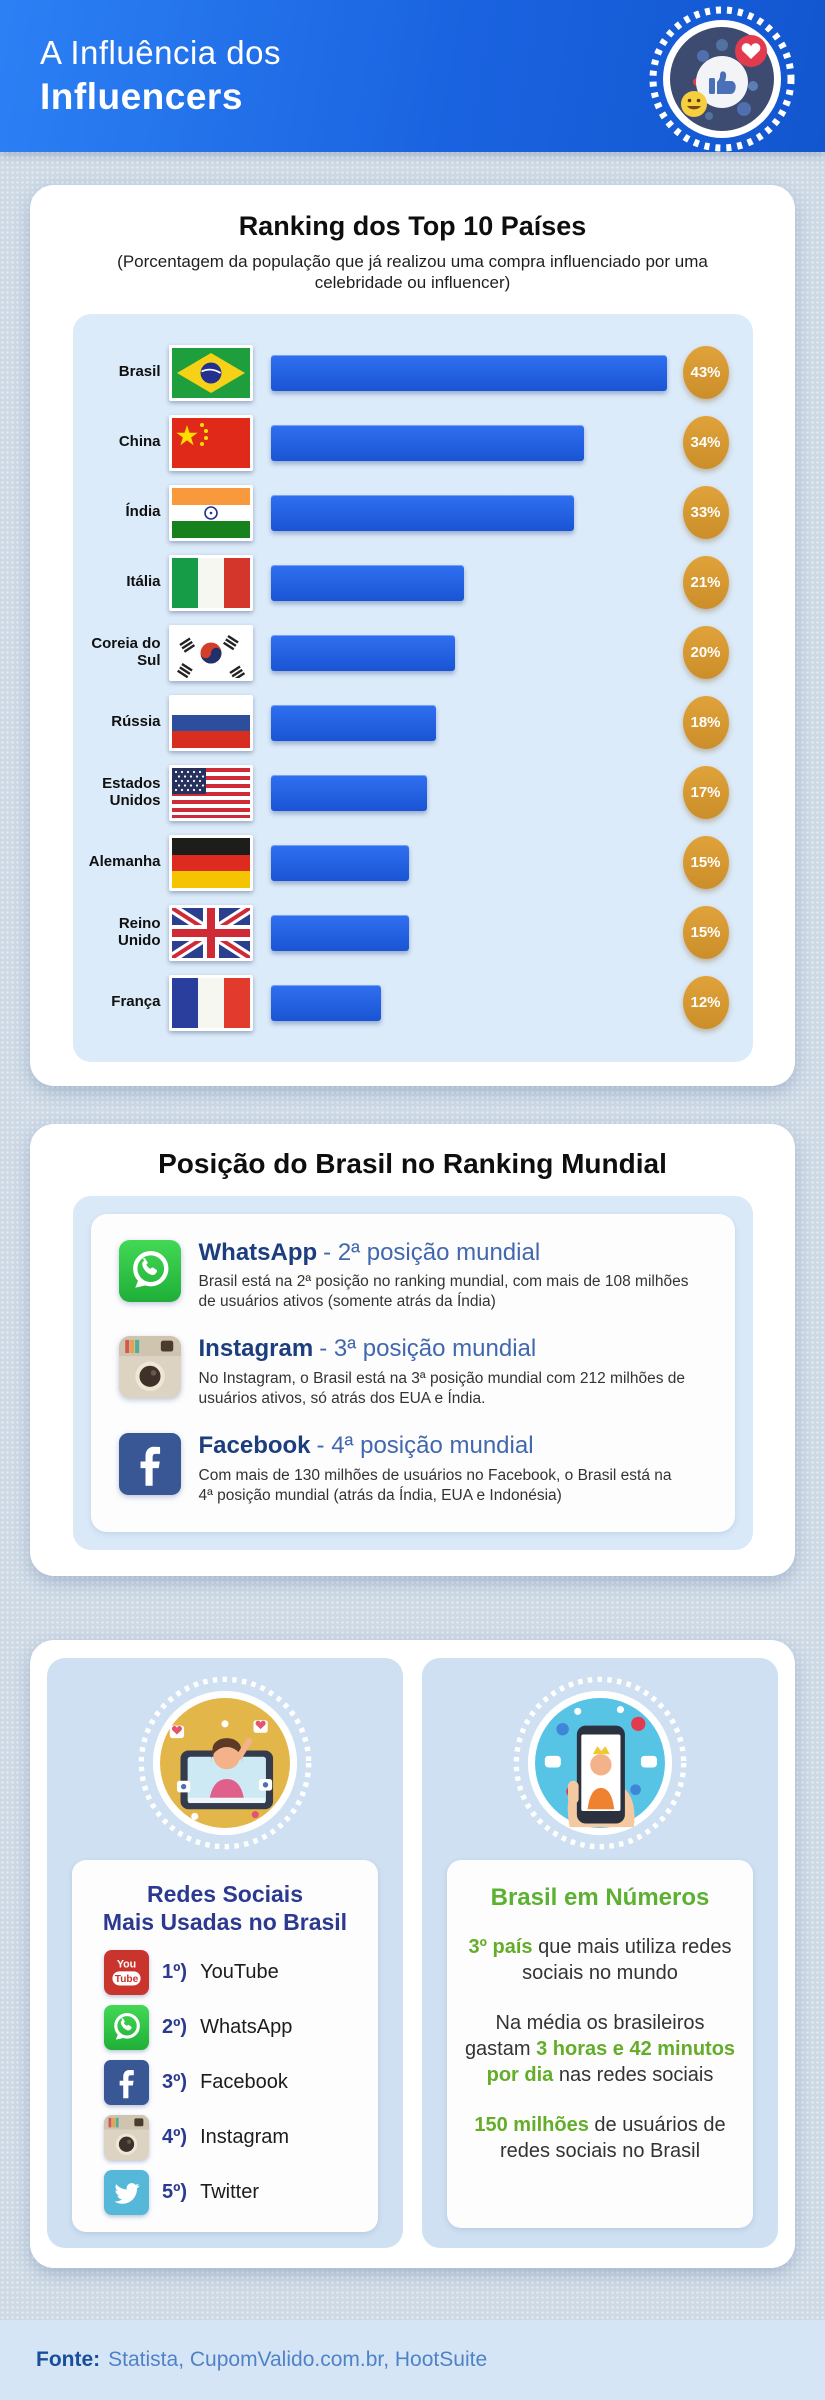 This screenshot has width=825, height=2400. What do you see at coordinates (245, 2137) in the screenshot?
I see `network-name: Instagram` at bounding box center [245, 2137].